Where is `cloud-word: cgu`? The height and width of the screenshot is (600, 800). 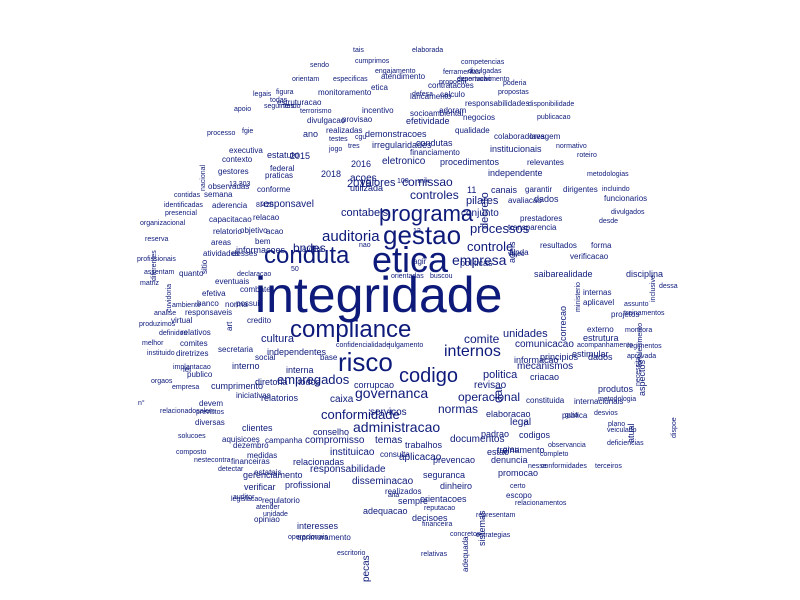 cloud-word: cgu is located at coordinates (361, 137).